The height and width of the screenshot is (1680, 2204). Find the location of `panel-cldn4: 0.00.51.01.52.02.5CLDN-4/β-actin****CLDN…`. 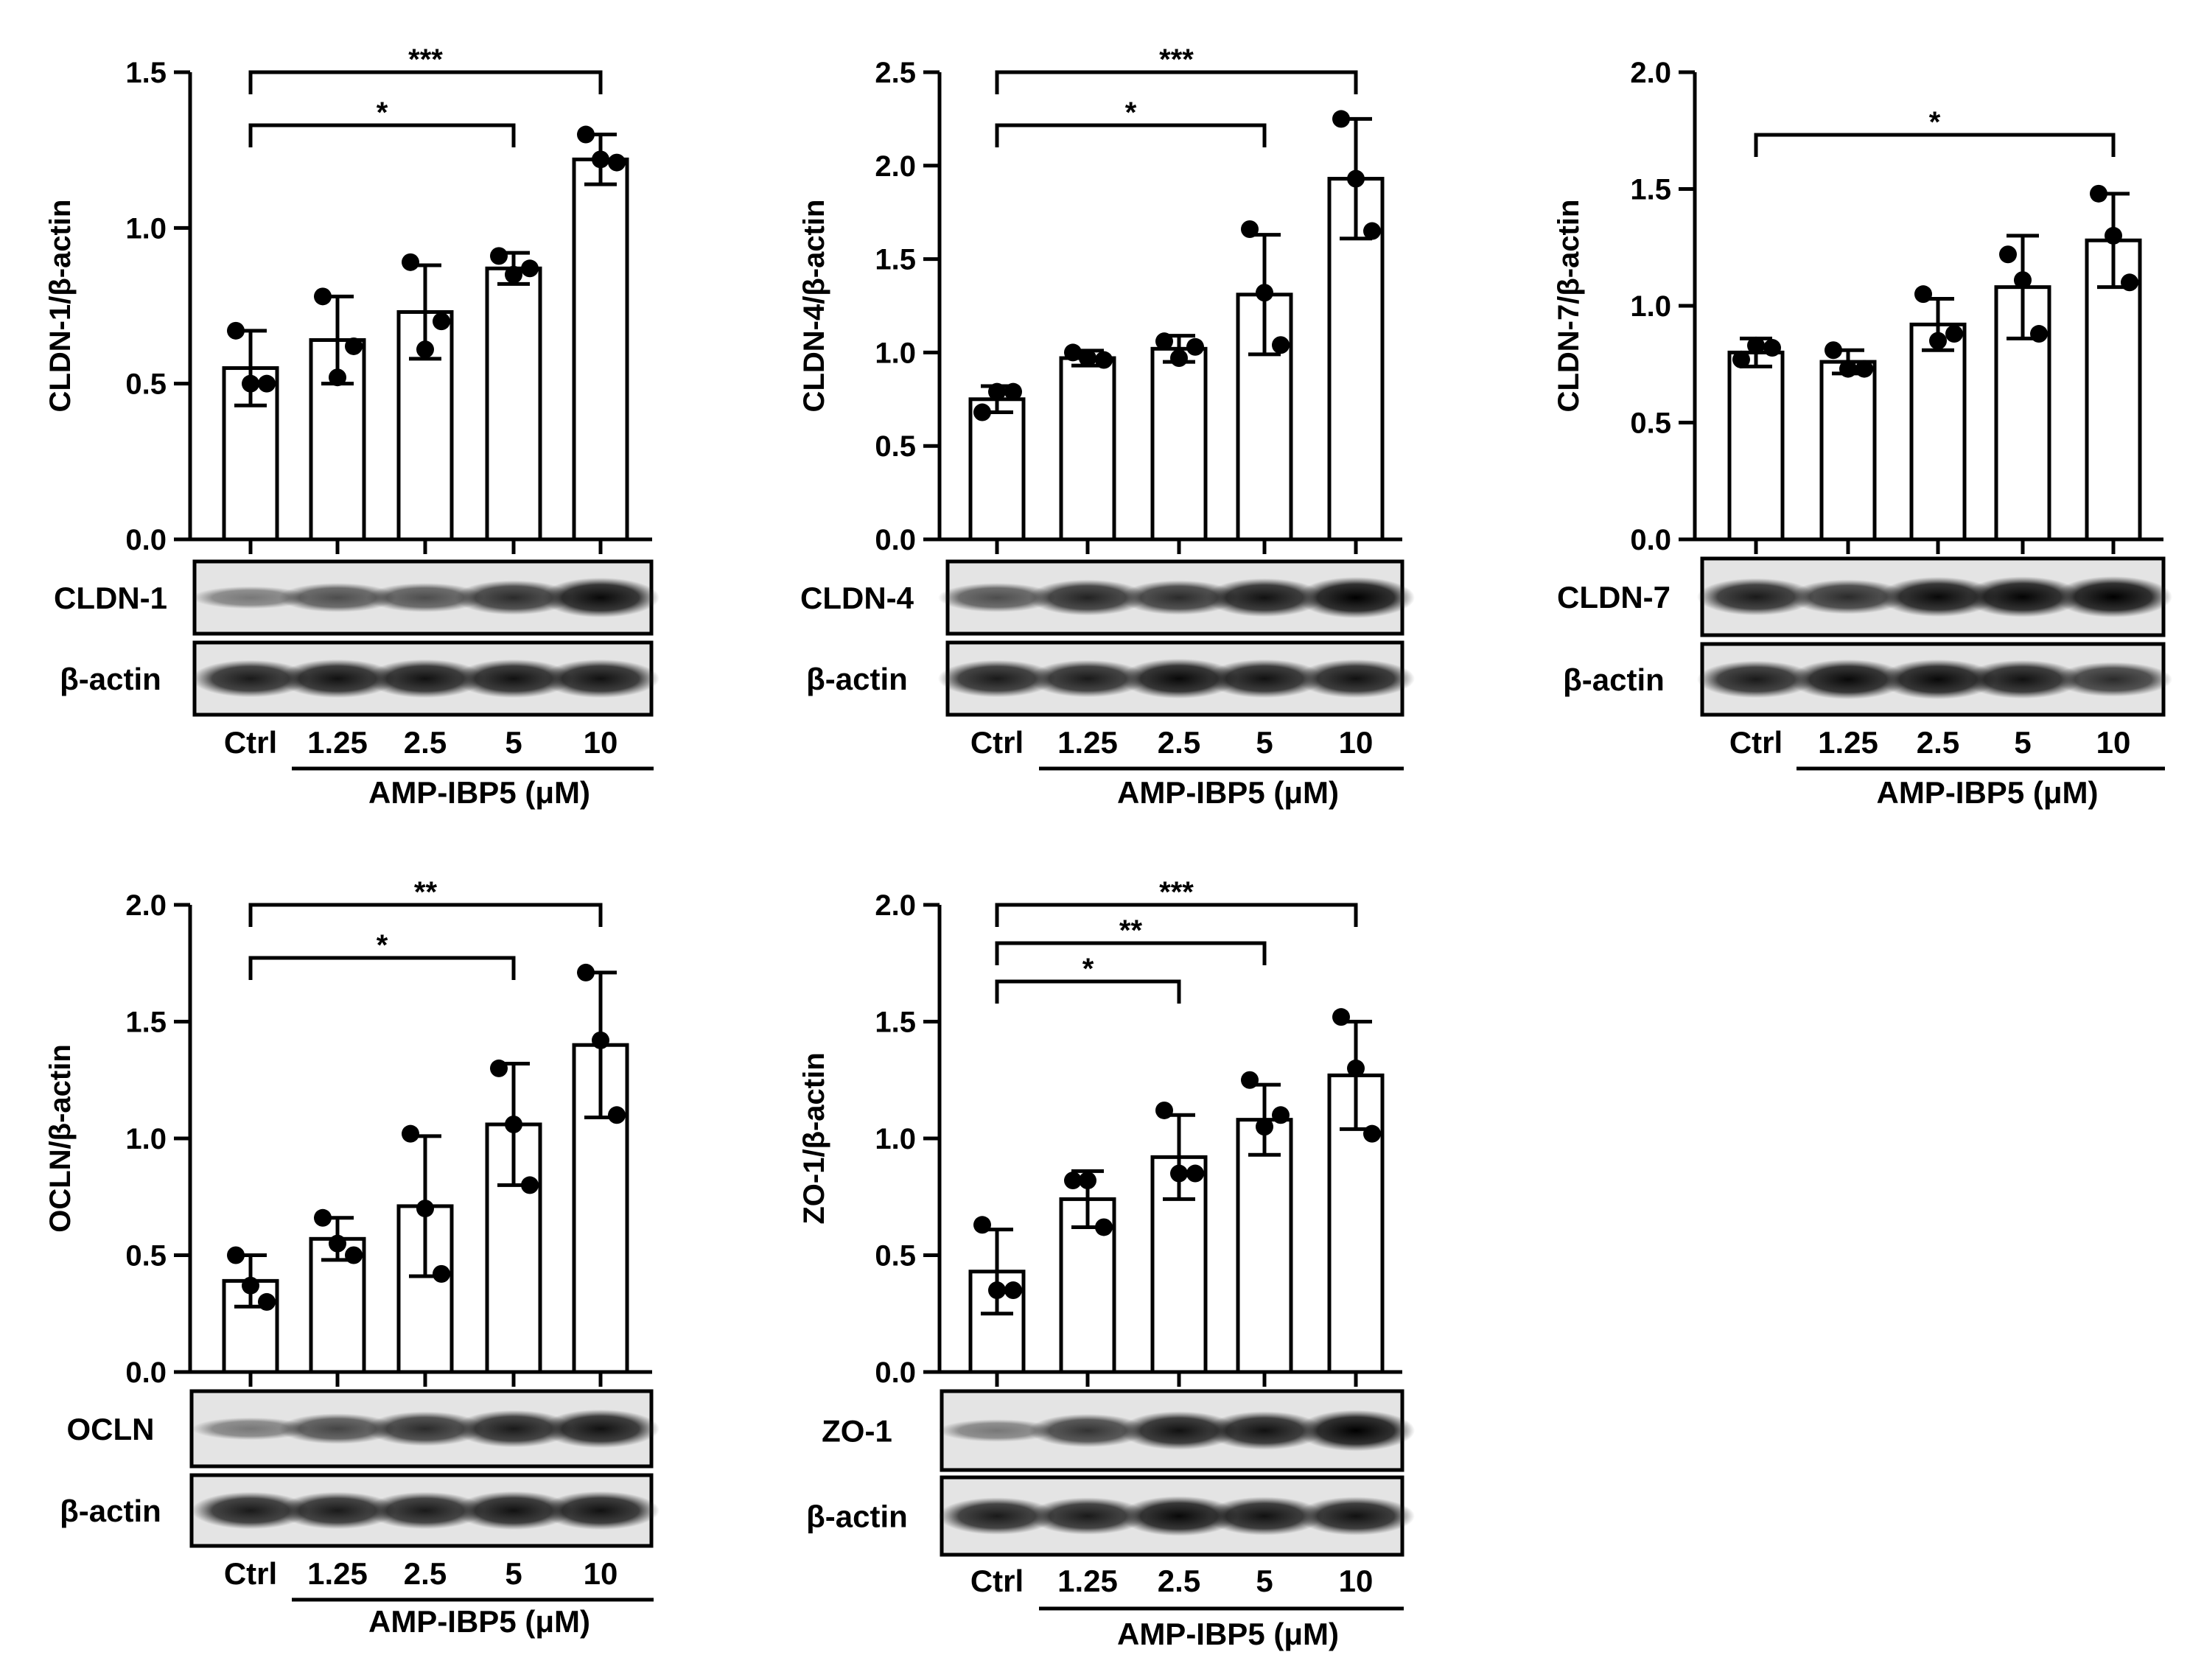

panel-cldn4: 0.00.51.01.52.02.5CLDN-4/β-actin****CLDN… is located at coordinates (1106, 426).